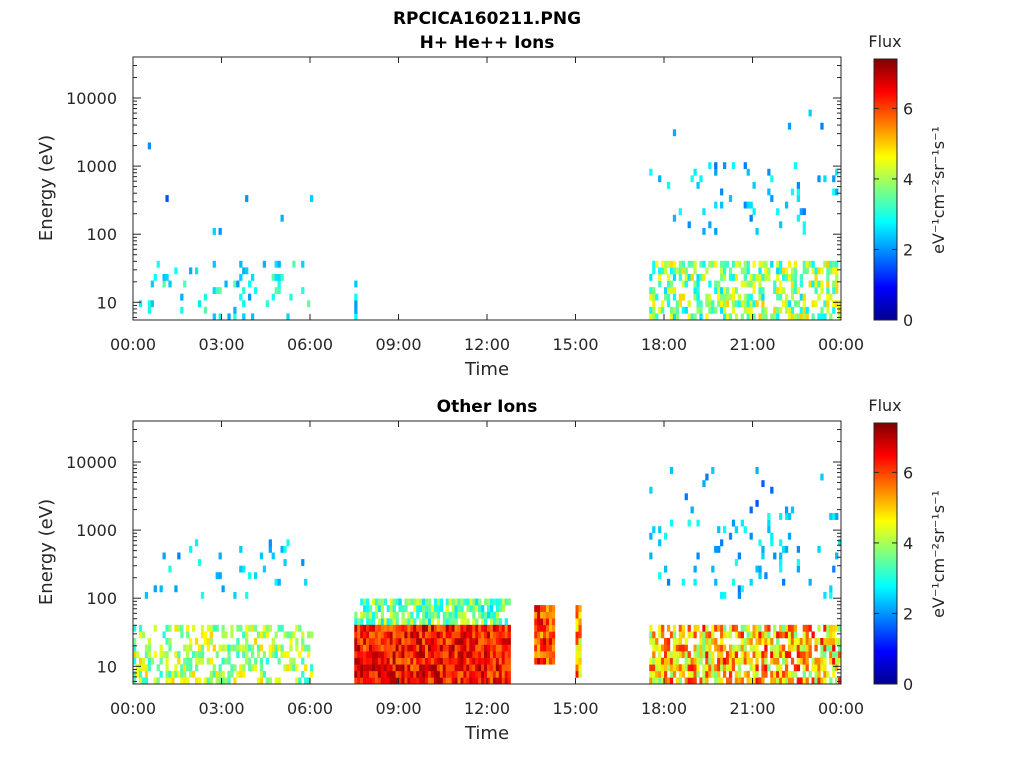 The width and height of the screenshot is (1024, 768). What do you see at coordinates (96, 530) in the screenshot?
I see `y-tick-label: 1000` at bounding box center [96, 530].